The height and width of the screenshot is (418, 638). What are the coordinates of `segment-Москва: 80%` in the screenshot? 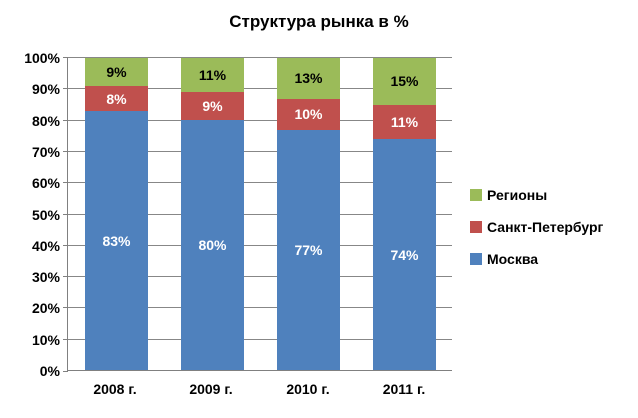 It's located at (212, 245).